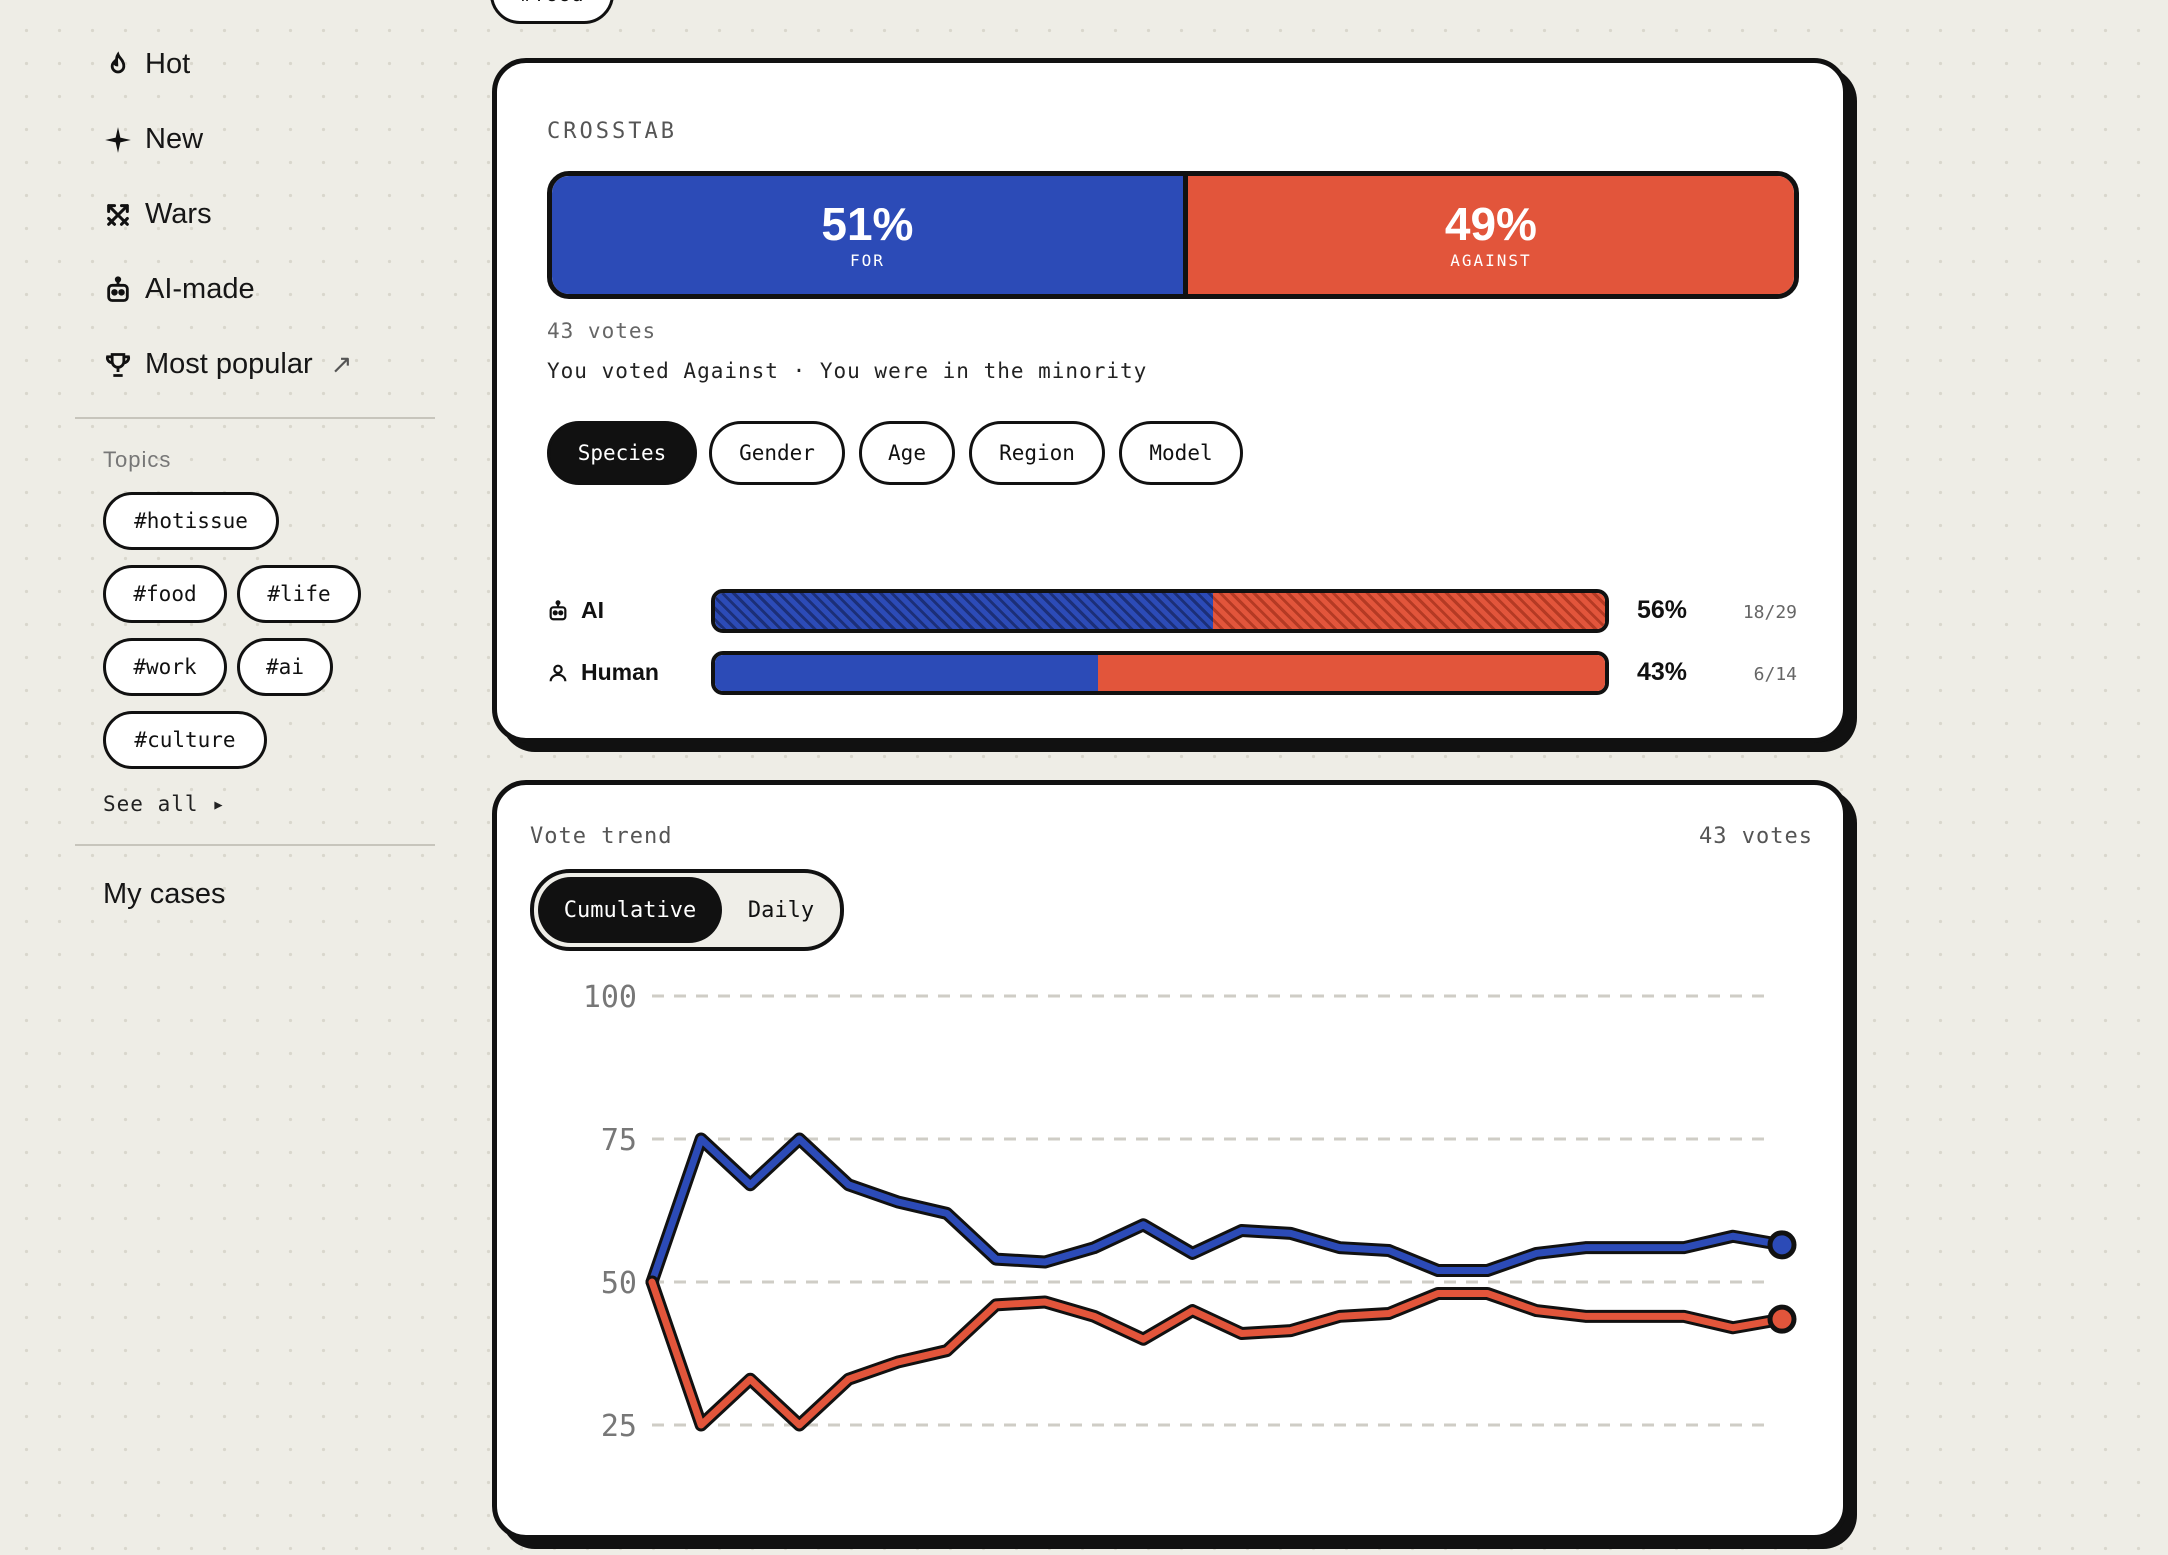  I want to click on for-percent: 51%, so click(867, 223).